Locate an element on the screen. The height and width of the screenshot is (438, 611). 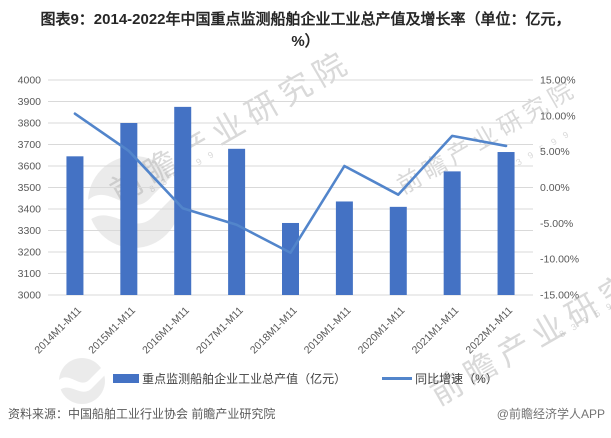
x-axis-label: 2018M1-M11 is located at coordinates (274, 331).